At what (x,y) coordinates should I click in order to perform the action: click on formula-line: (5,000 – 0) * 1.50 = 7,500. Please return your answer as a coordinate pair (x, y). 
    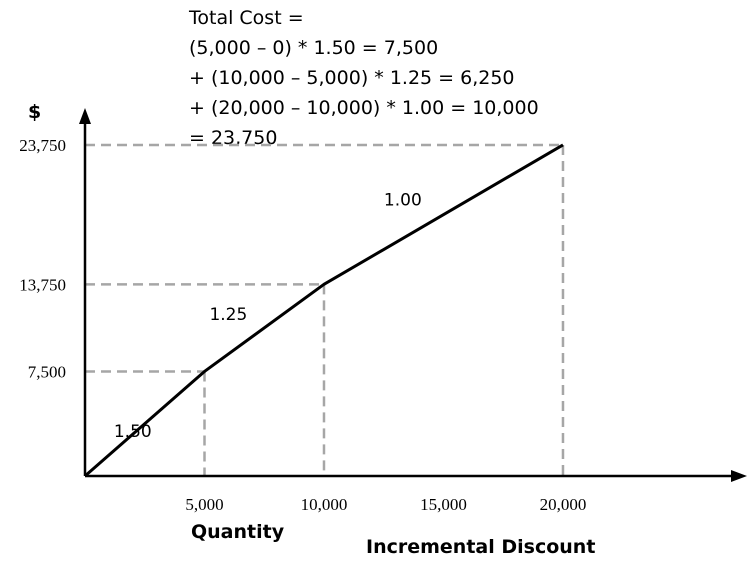
    Looking at the image, I should click on (314, 48).